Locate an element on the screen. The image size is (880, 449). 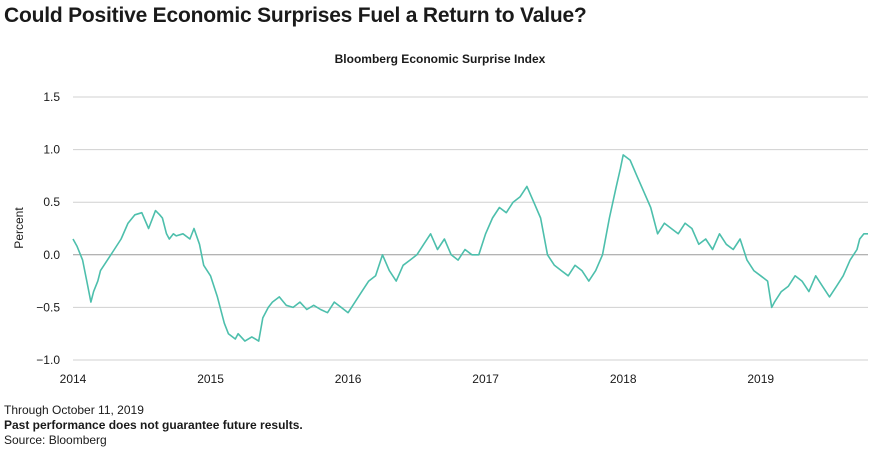
y-tick-label: 1.5 is located at coordinates (51, 97).